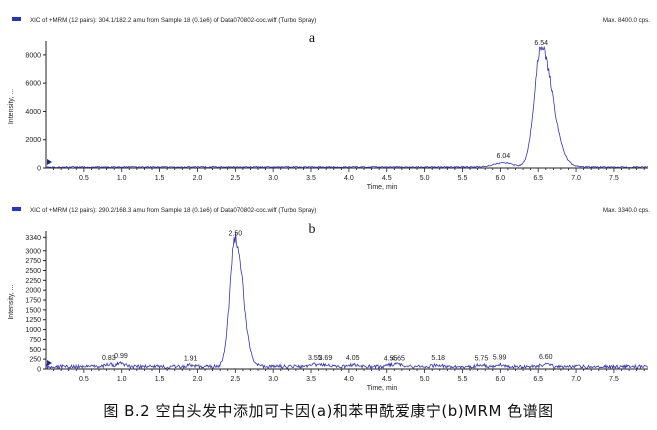  I want to click on y-tick-label: 8000, so click(33, 55).